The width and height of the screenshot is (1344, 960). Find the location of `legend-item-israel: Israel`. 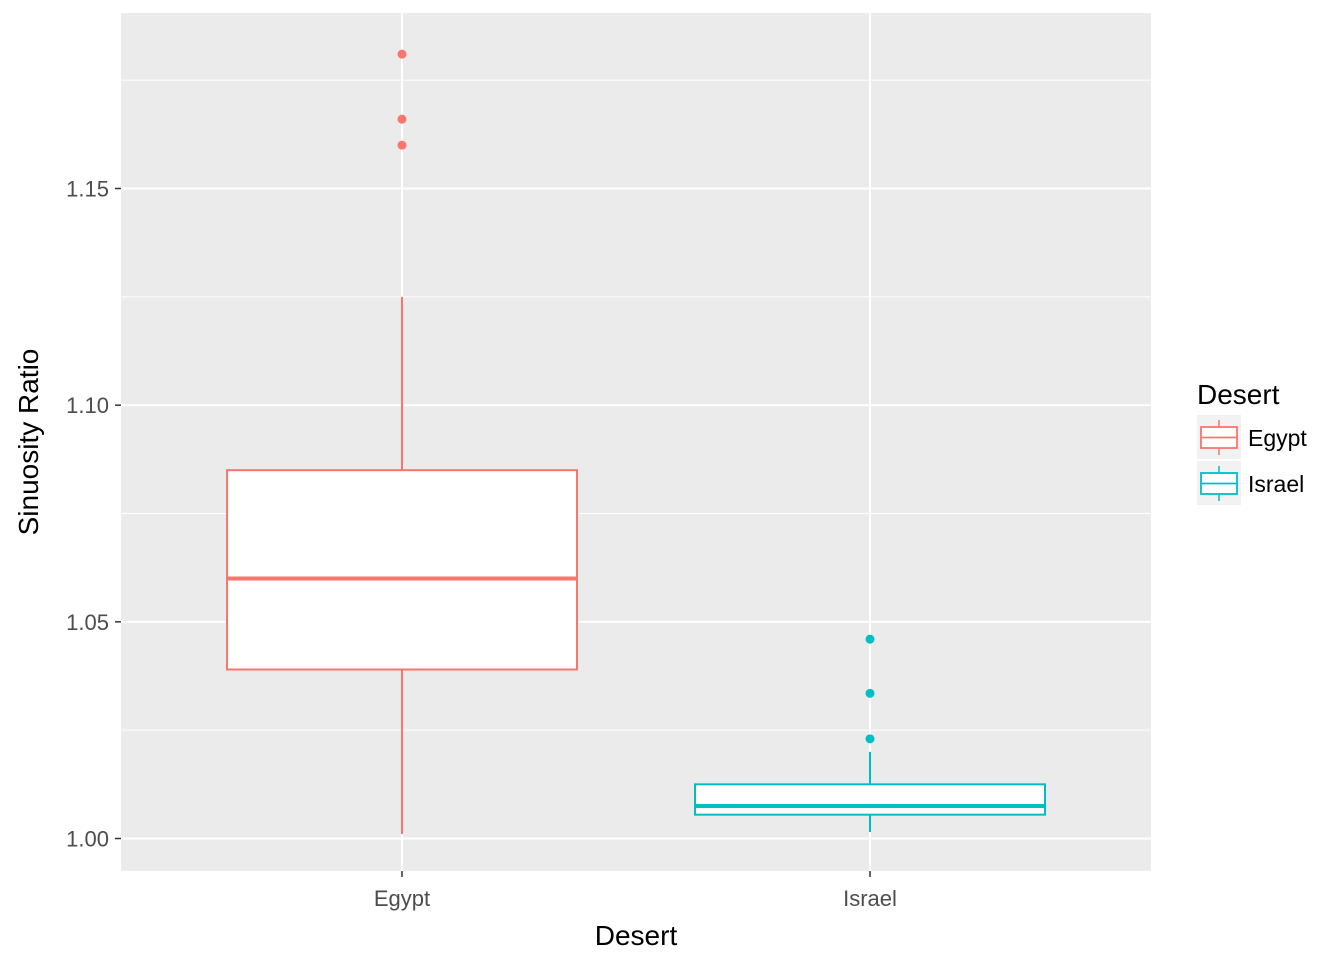

legend-item-israel: Israel is located at coordinates (1250, 483).